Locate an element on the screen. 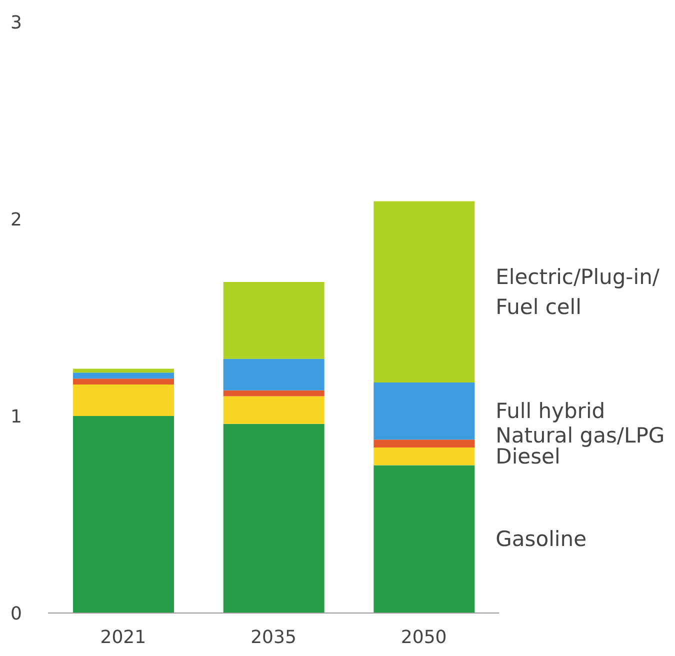 The image size is (675, 656). y-tick-label: 0 is located at coordinates (16, 613).